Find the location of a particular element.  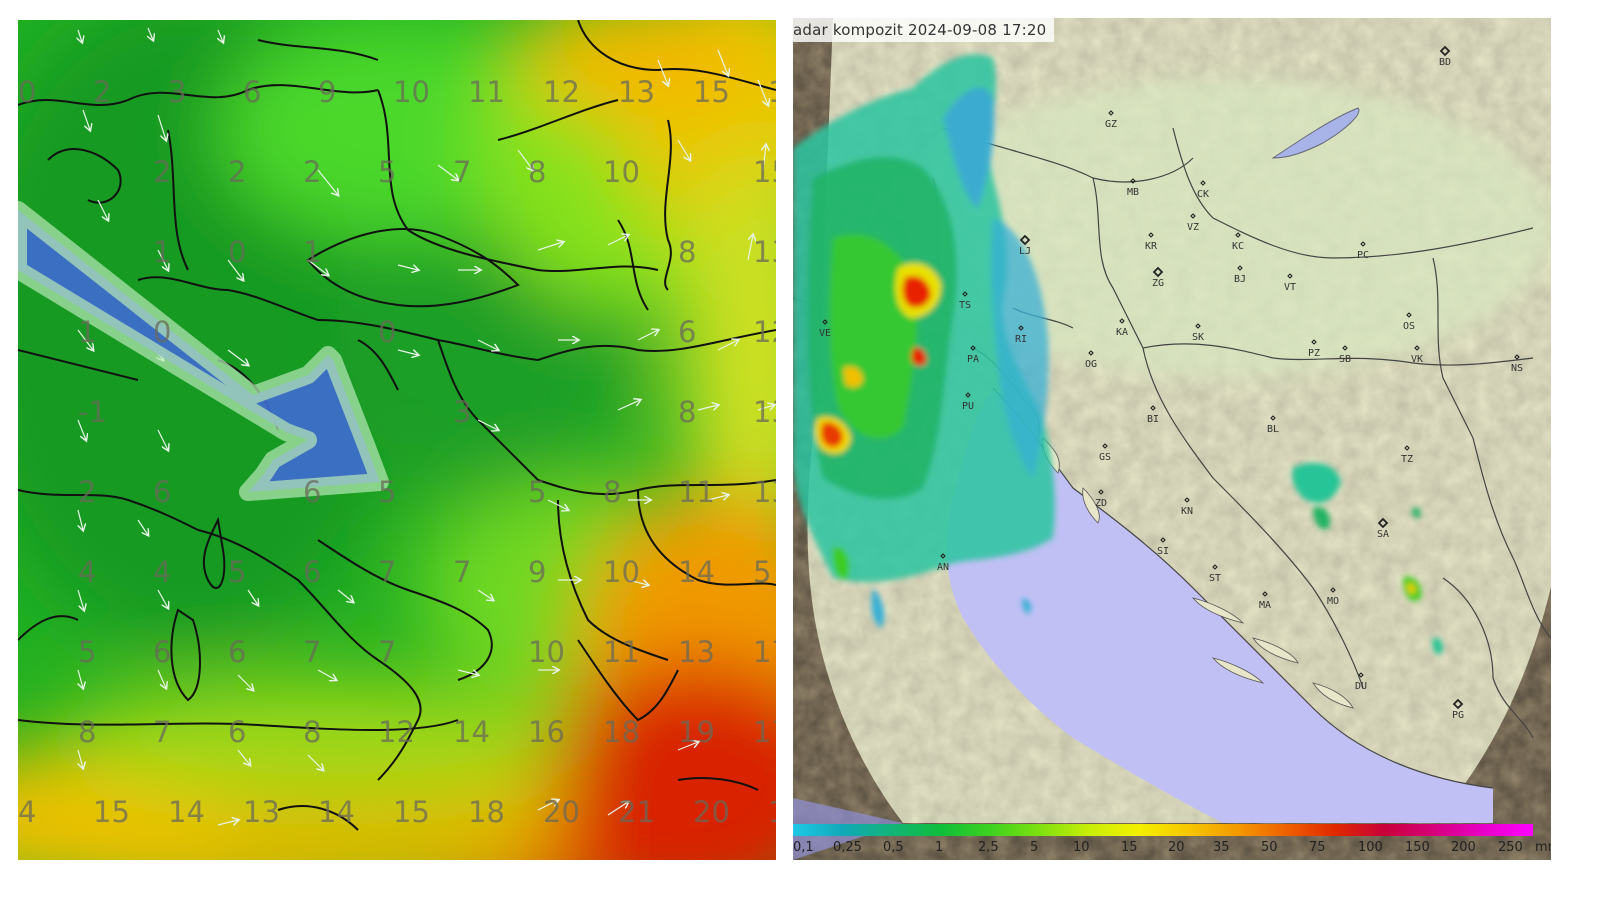

station-lj: LJ is located at coordinates (1025, 245).